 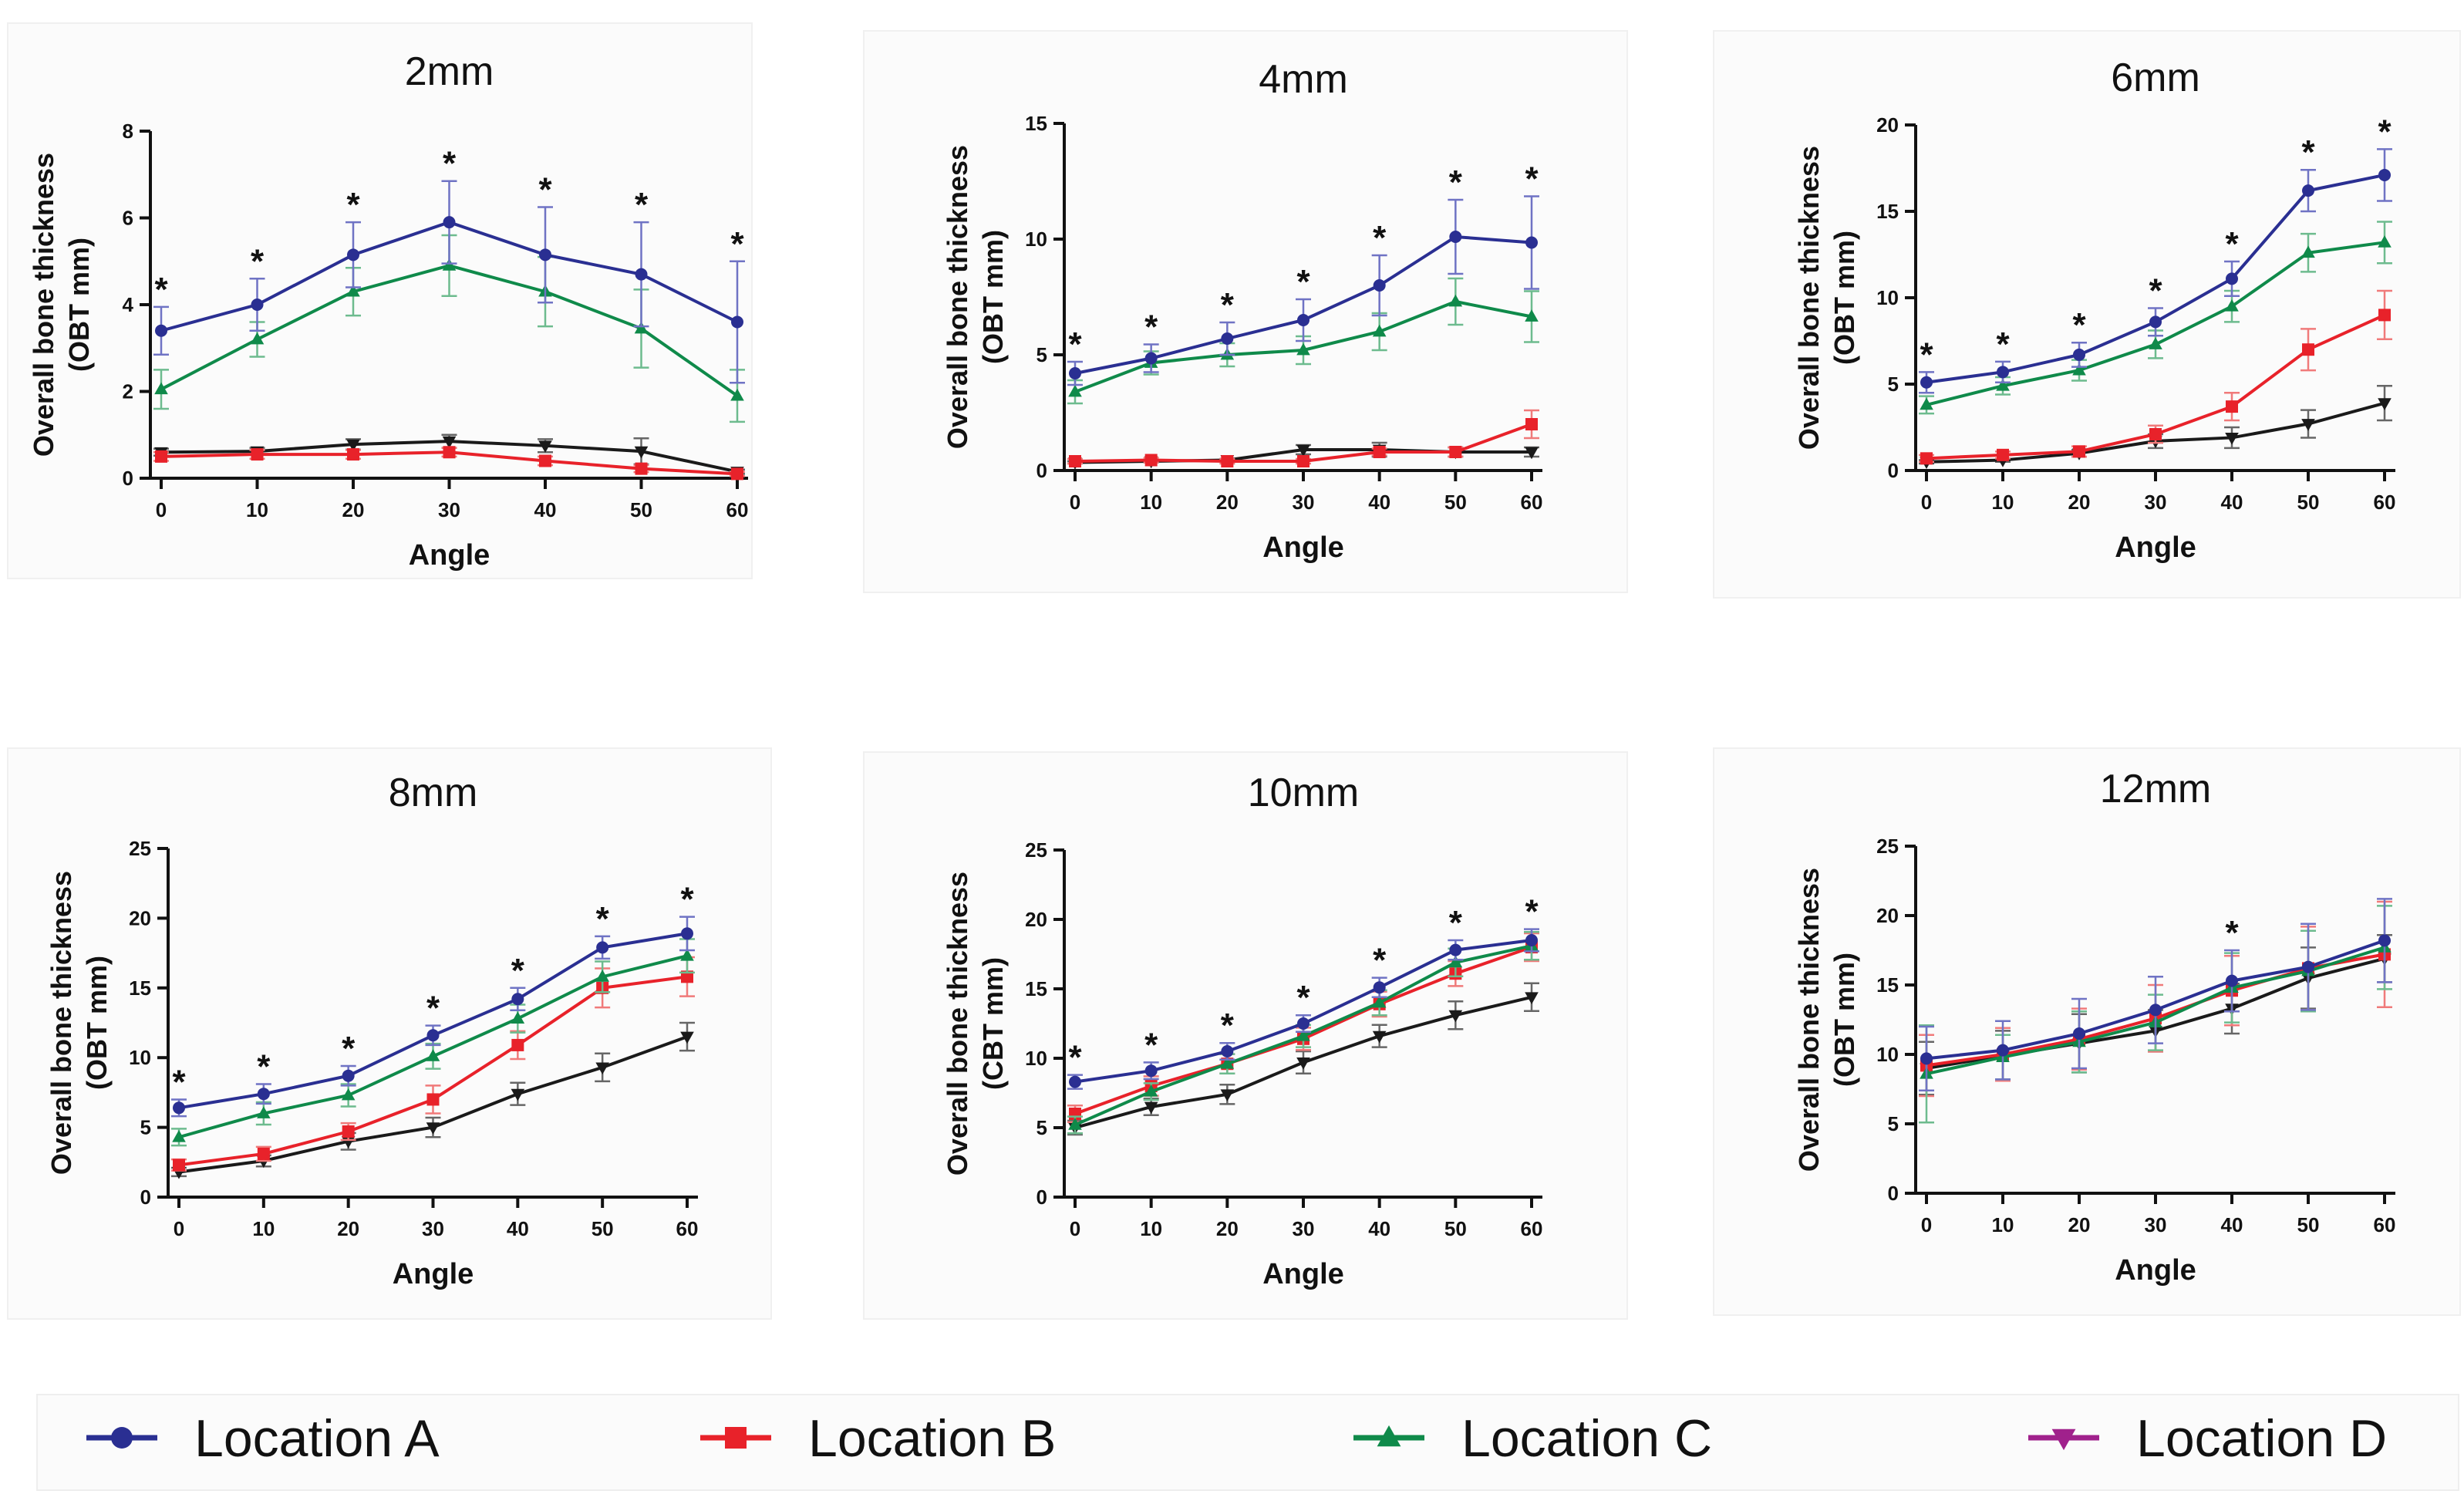 What do you see at coordinates (975, 1024) in the screenshot?
I see `y-axis-label: Overall bone thickness (CBT mm)` at bounding box center [975, 1024].